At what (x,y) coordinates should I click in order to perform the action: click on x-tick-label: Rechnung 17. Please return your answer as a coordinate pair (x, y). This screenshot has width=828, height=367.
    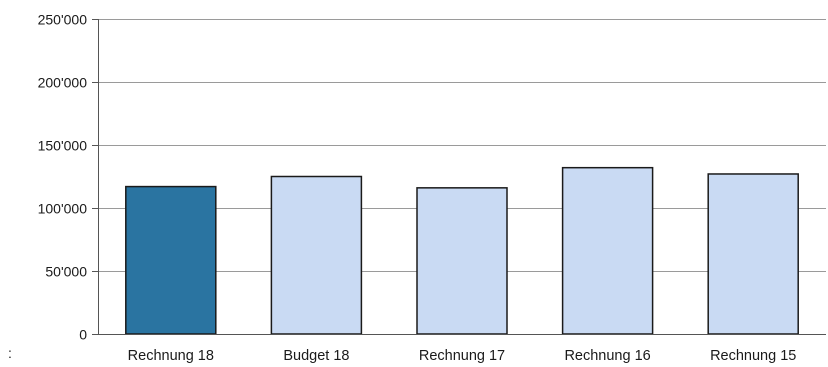
    Looking at the image, I should click on (462, 356).